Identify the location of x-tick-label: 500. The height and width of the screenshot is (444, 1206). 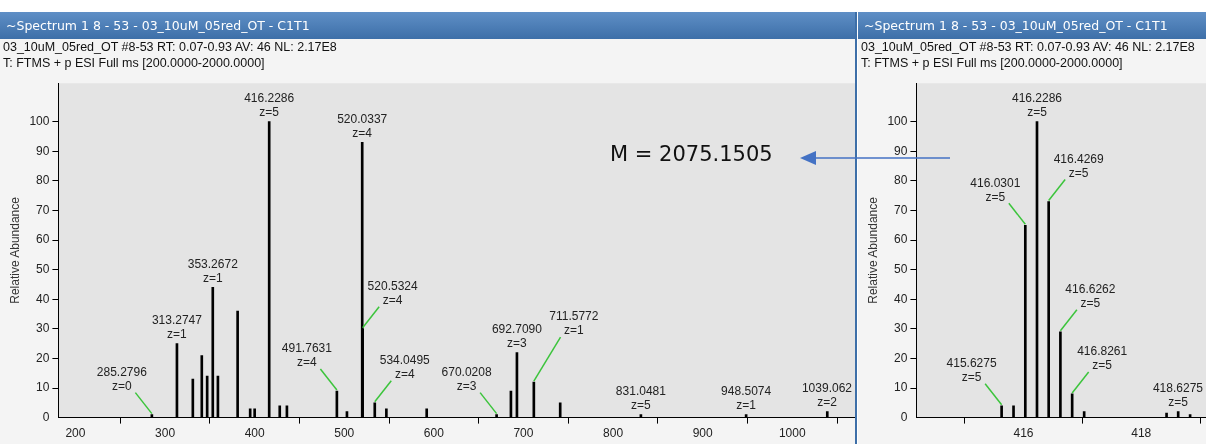
(344, 433).